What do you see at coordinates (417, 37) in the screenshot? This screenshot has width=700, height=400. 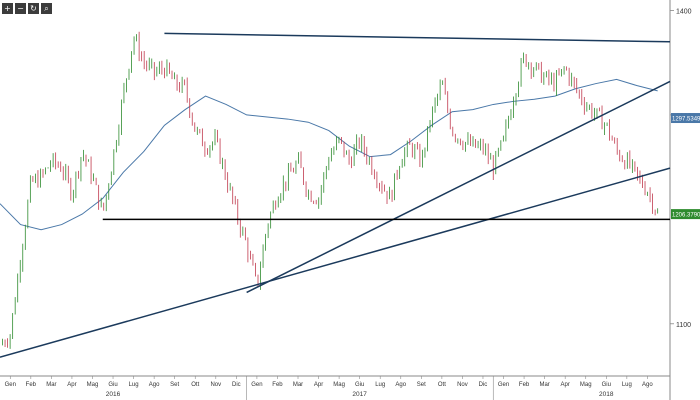 I see `trendline` at bounding box center [417, 37].